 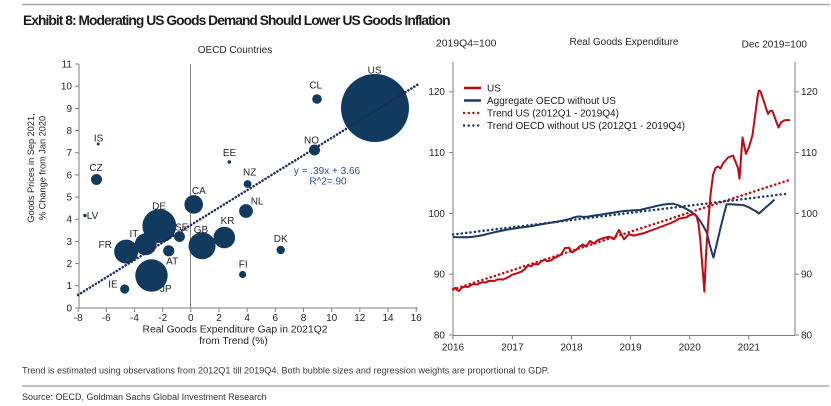 I want to click on svg-text: AT, so click(x=172, y=262).